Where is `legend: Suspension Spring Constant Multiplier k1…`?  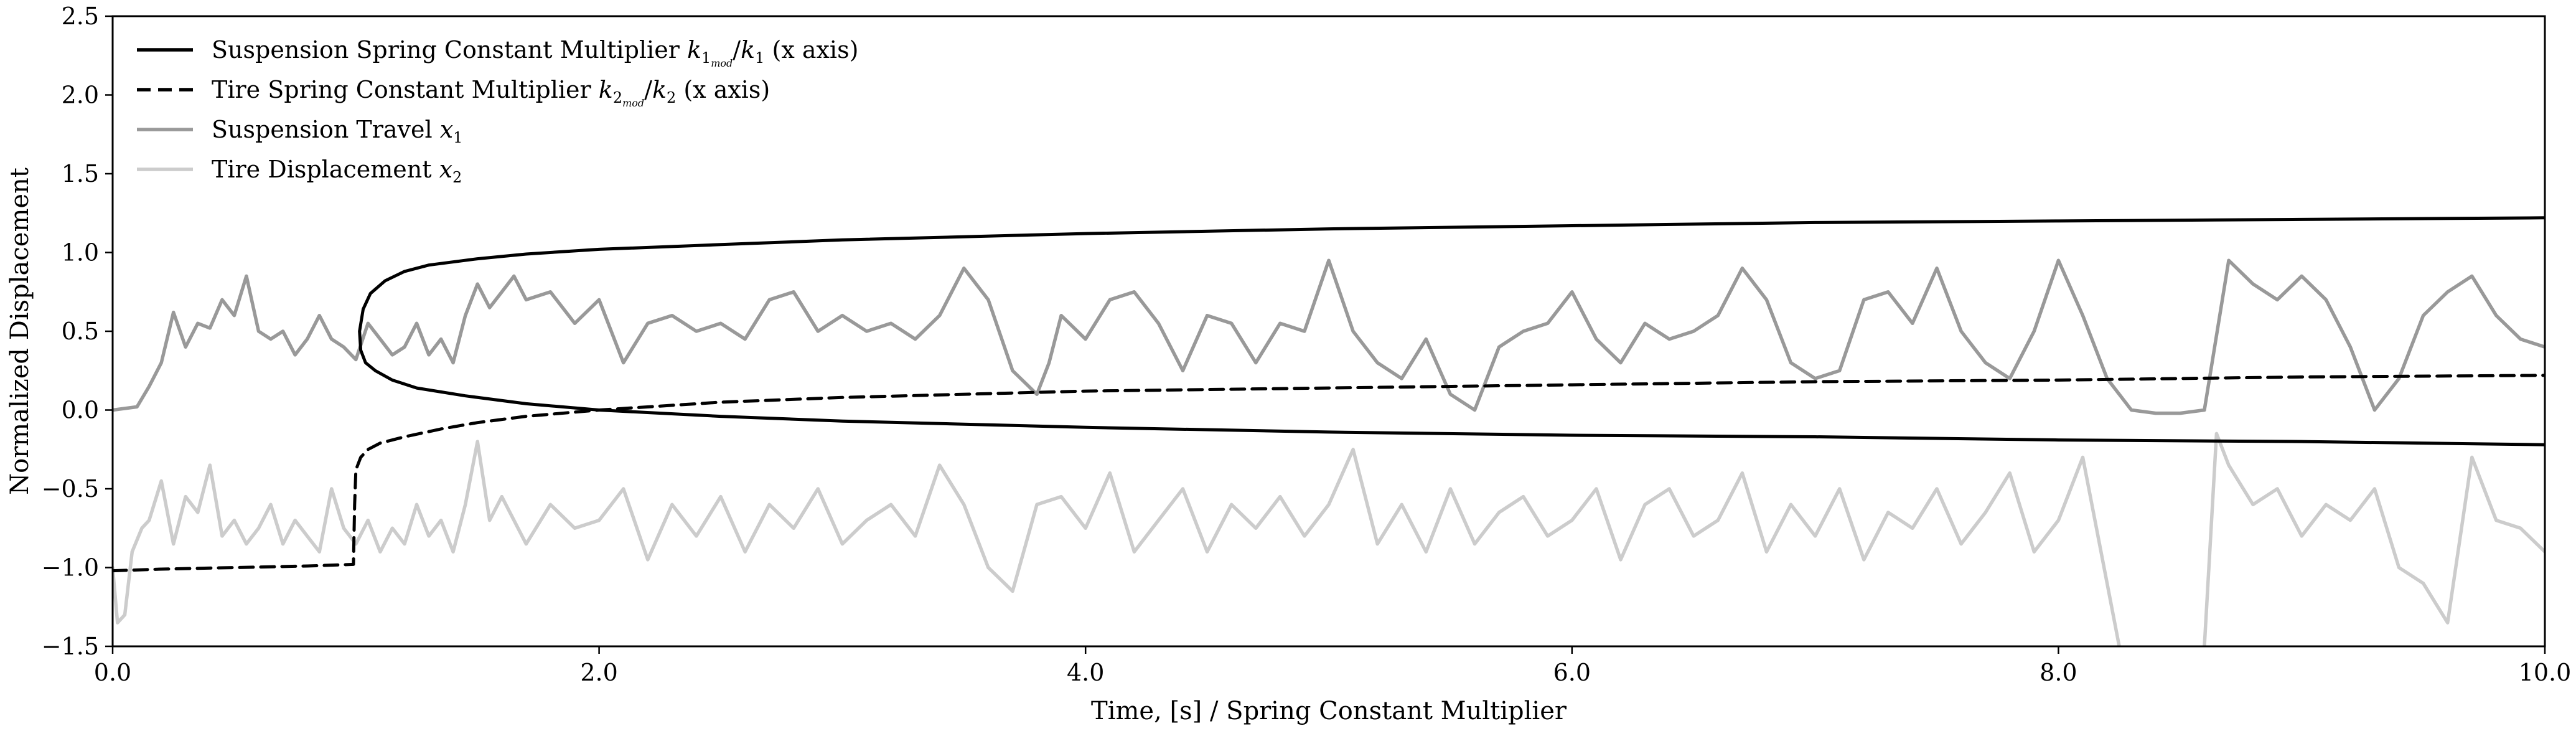 legend: Suspension Spring Constant Multiplier k1… is located at coordinates (497, 111).